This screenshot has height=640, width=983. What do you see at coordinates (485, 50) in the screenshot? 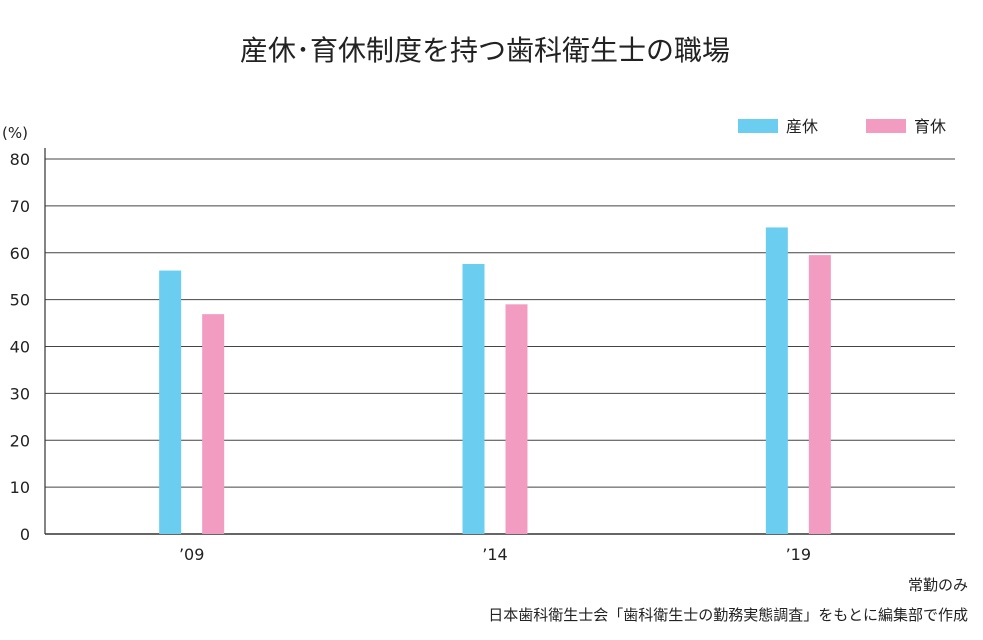
I see `chart-title: 産休･育休制度を持つ歯科衛生士の職場` at bounding box center [485, 50].